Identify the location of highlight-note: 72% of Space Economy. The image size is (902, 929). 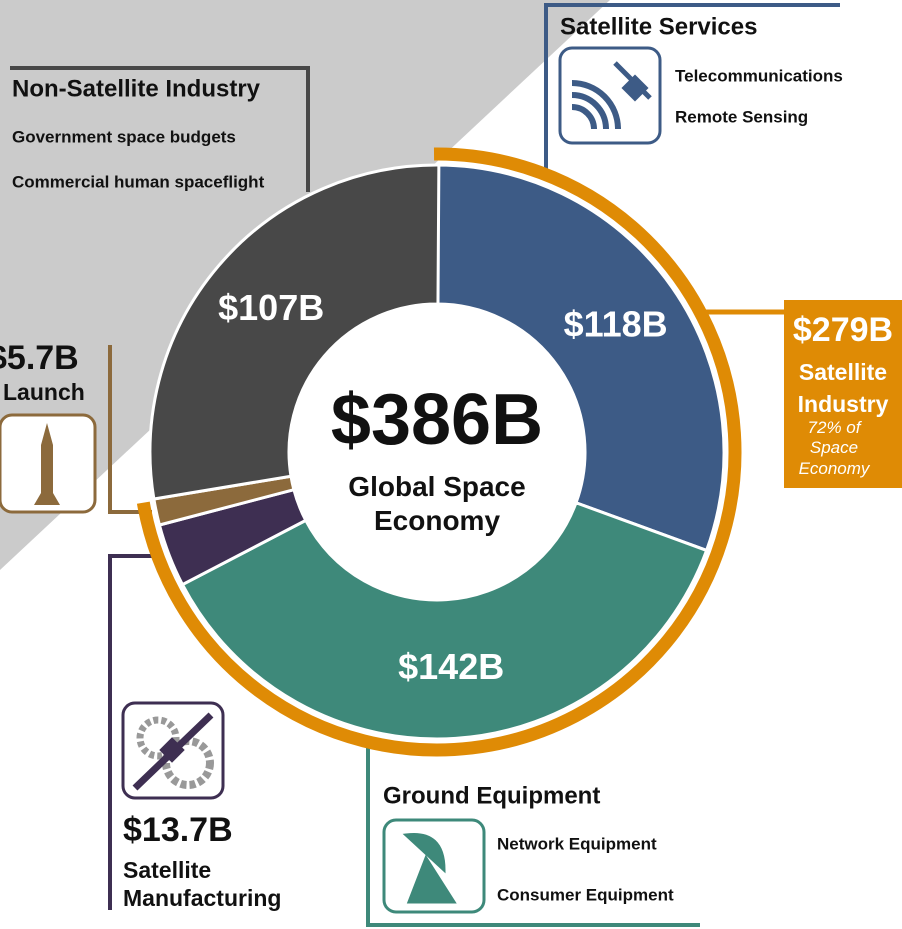
(834, 448).